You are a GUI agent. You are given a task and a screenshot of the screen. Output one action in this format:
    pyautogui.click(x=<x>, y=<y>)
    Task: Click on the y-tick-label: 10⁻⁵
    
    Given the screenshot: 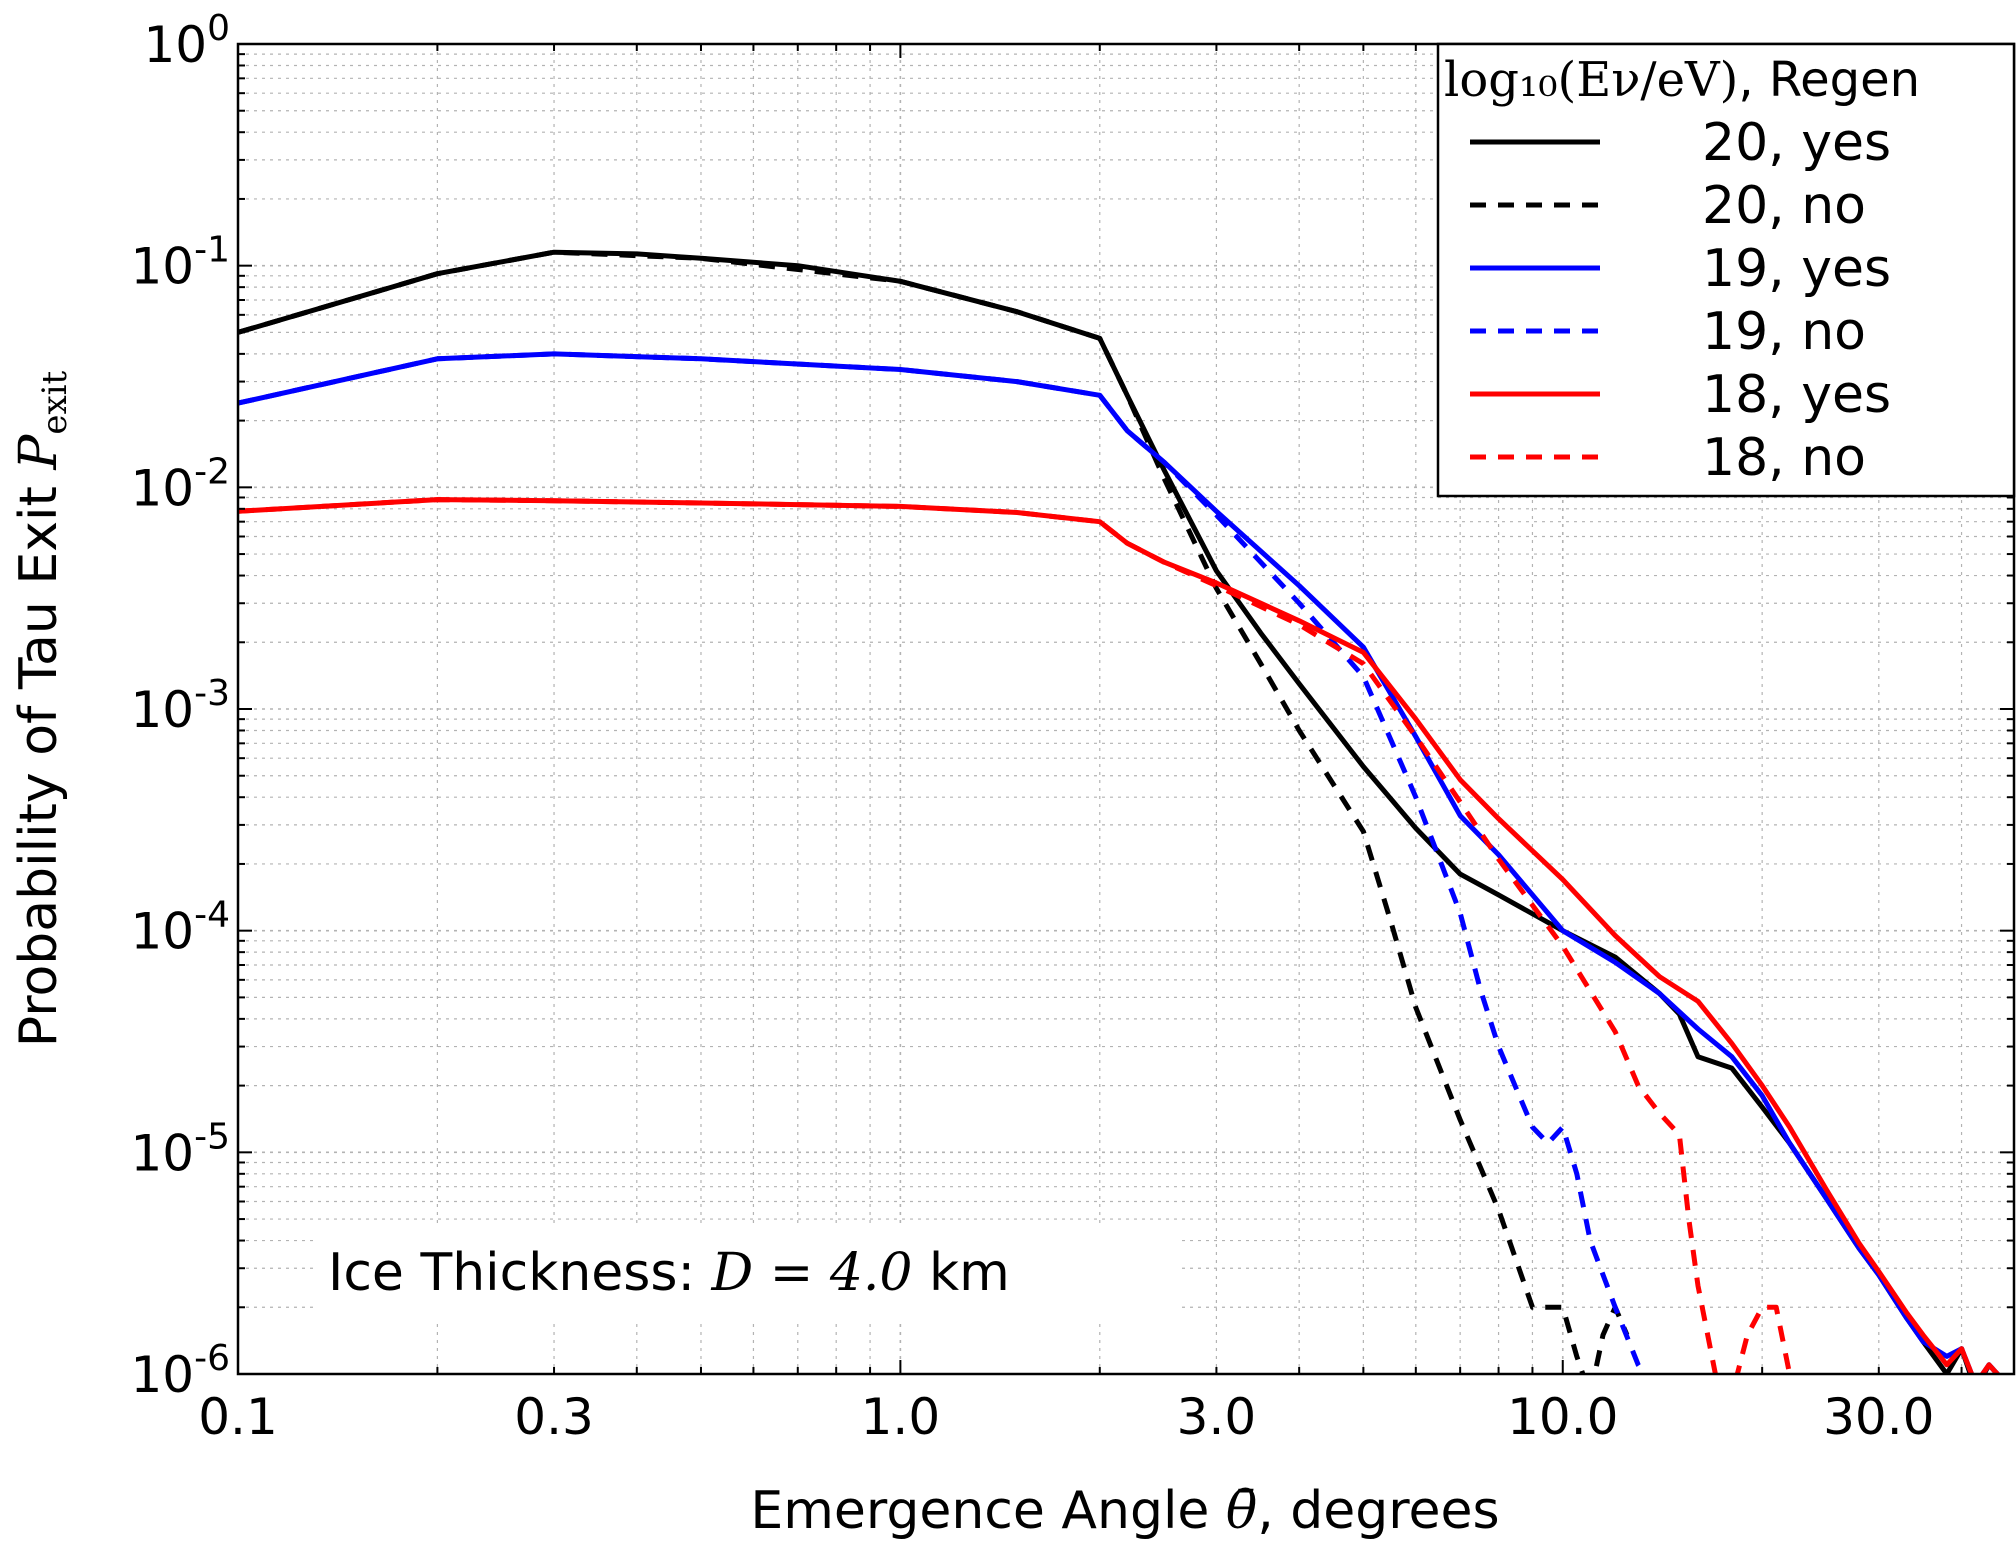 What is the action you would take?
    pyautogui.click(x=180, y=1149)
    